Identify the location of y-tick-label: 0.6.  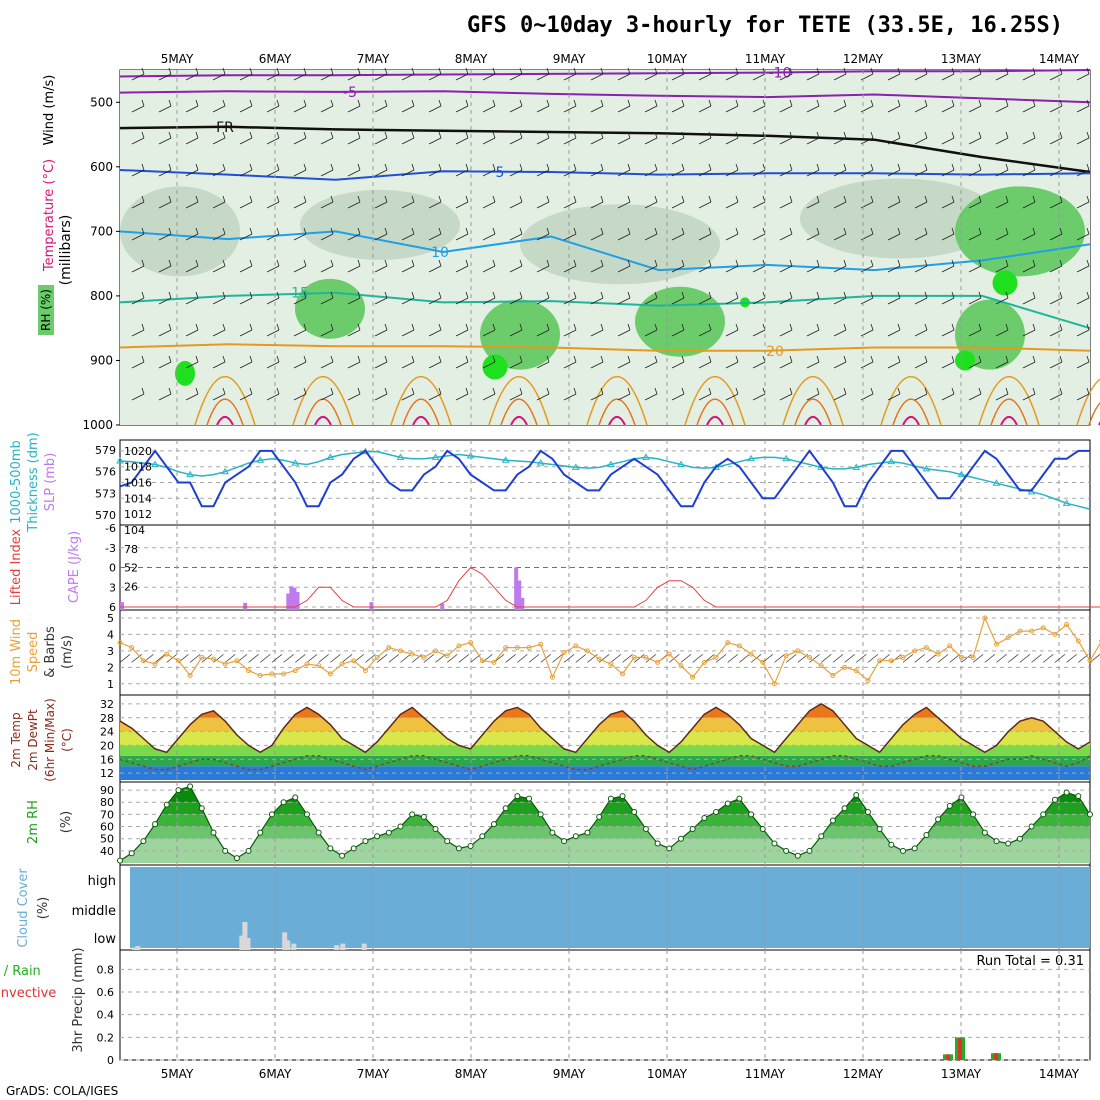
(106, 992).